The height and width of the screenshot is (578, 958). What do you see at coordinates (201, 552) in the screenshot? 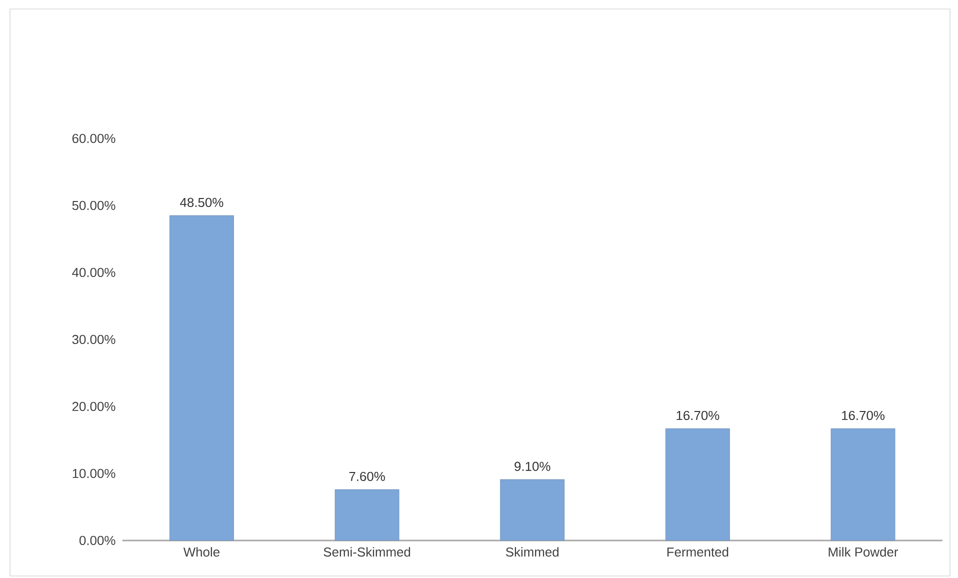
I see `x-tick-label: Whole` at bounding box center [201, 552].